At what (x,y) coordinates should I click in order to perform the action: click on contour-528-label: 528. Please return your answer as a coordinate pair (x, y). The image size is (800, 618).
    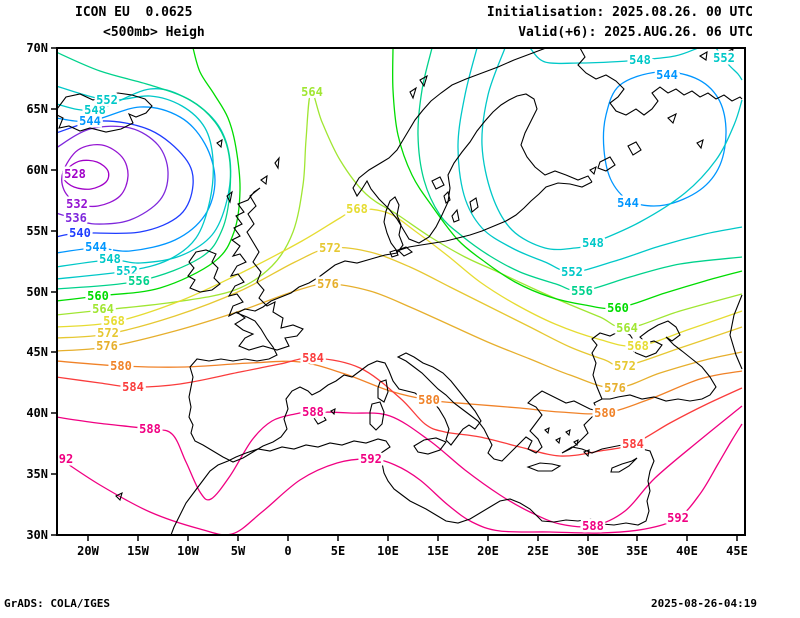
    Looking at the image, I should click on (75, 174).